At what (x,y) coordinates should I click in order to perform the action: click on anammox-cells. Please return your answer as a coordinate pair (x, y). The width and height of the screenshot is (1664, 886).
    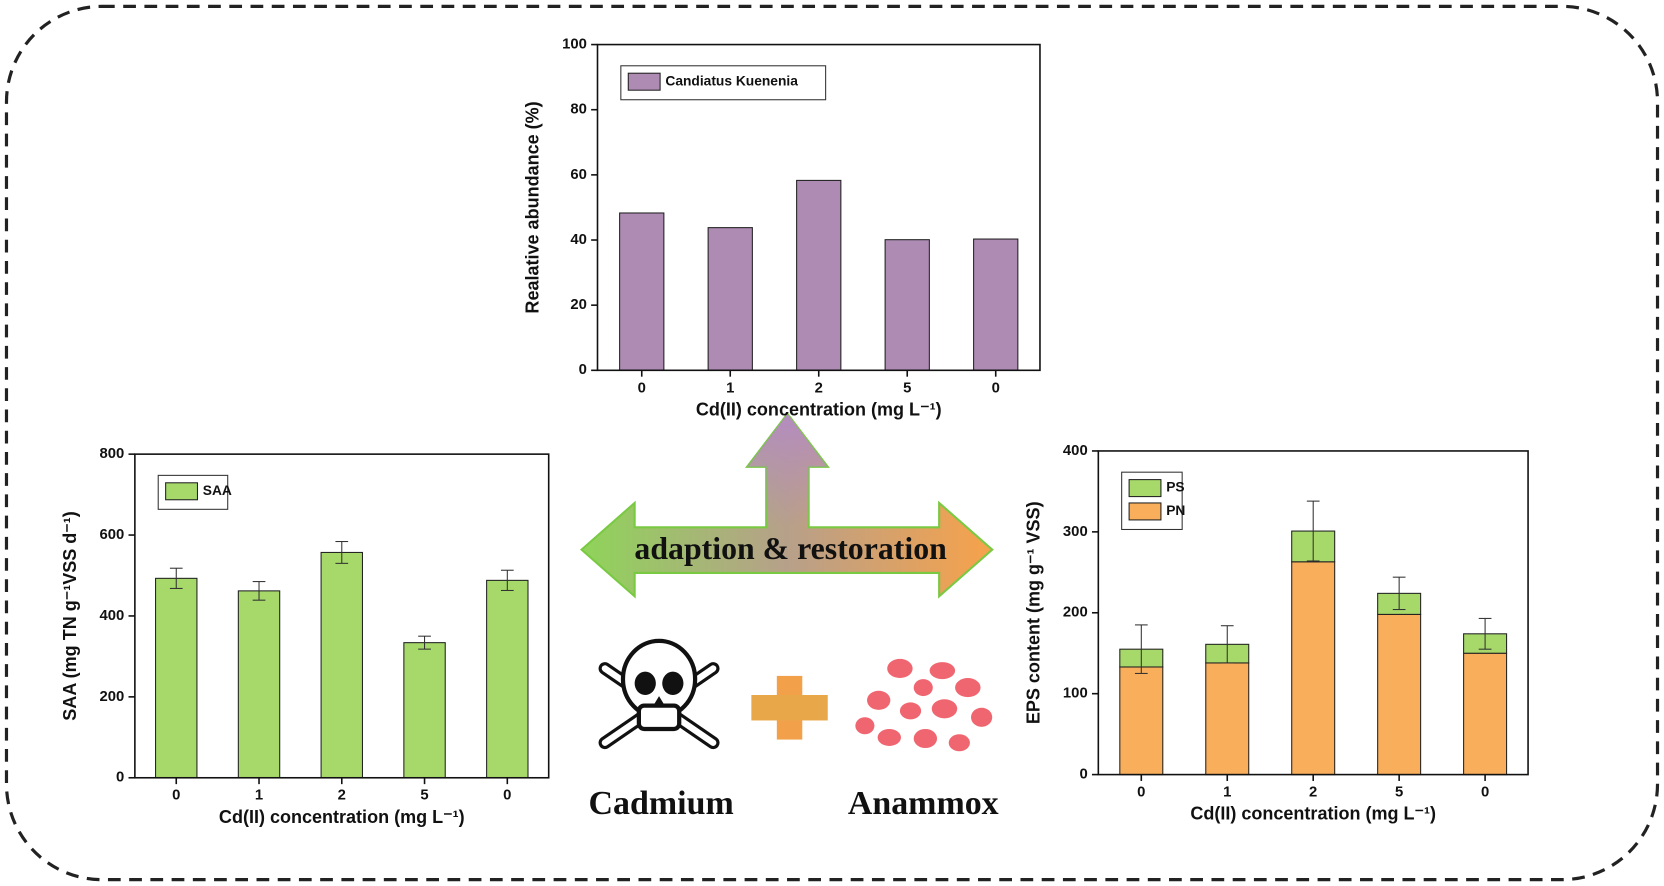
    Looking at the image, I should click on (924, 705).